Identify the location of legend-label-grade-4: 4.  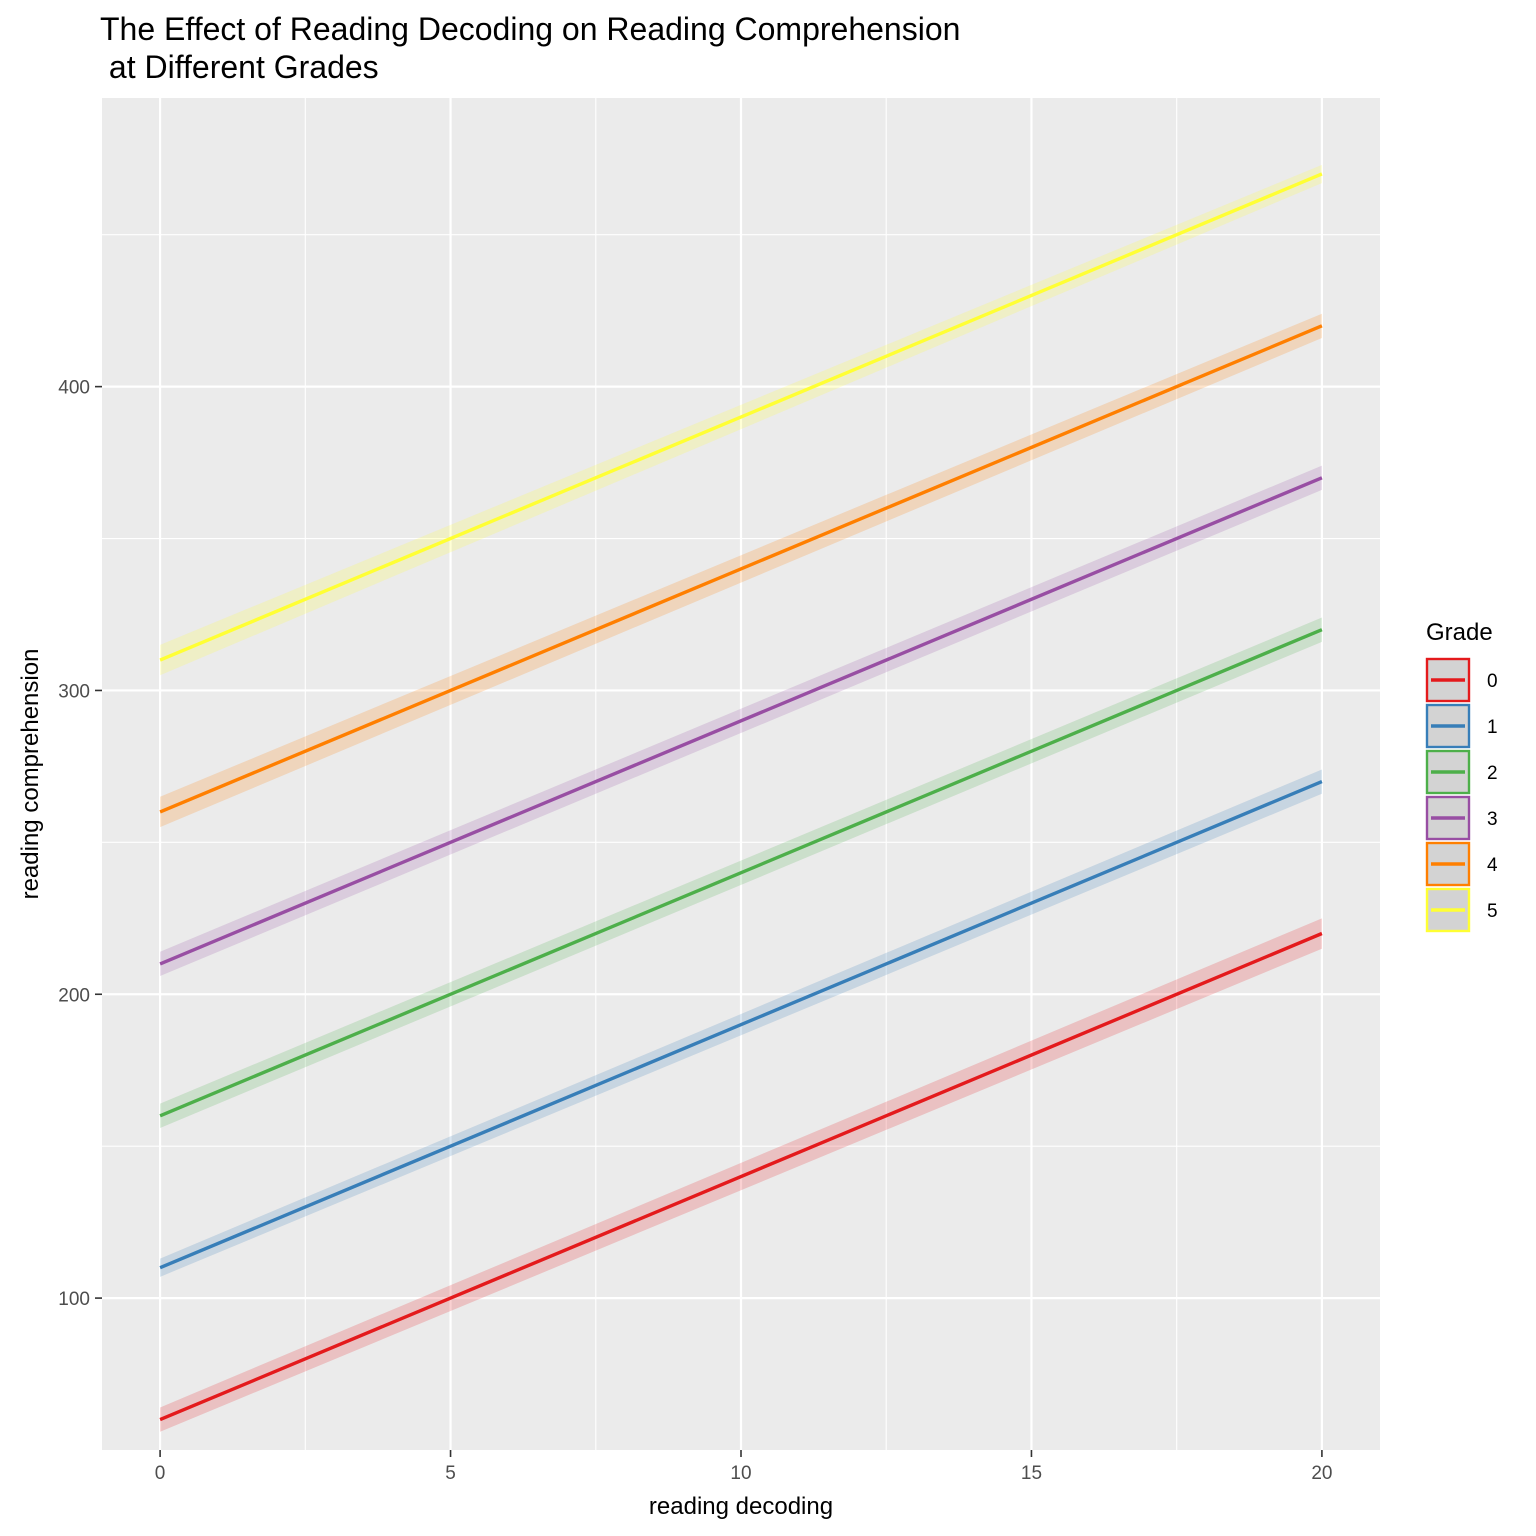
(1492, 865).